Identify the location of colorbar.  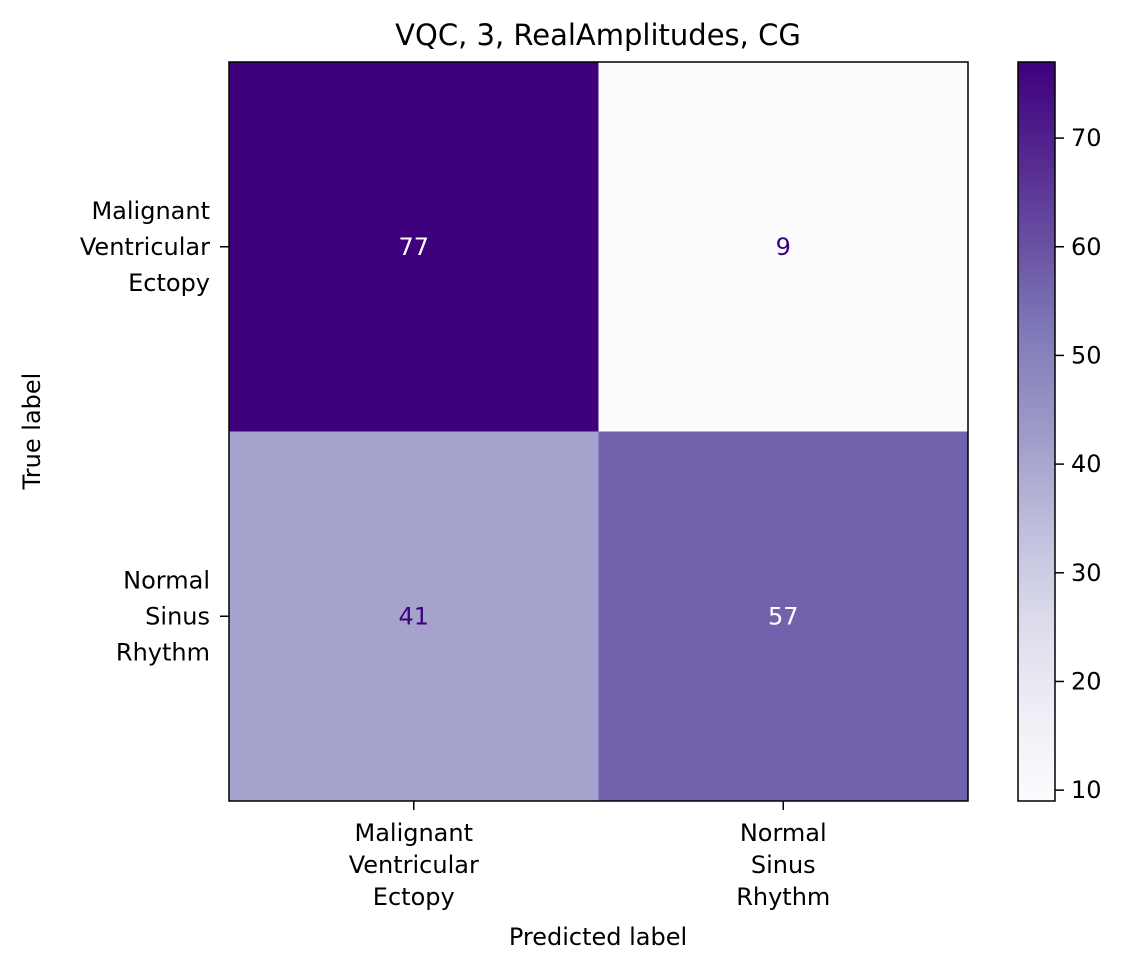
(1036, 431).